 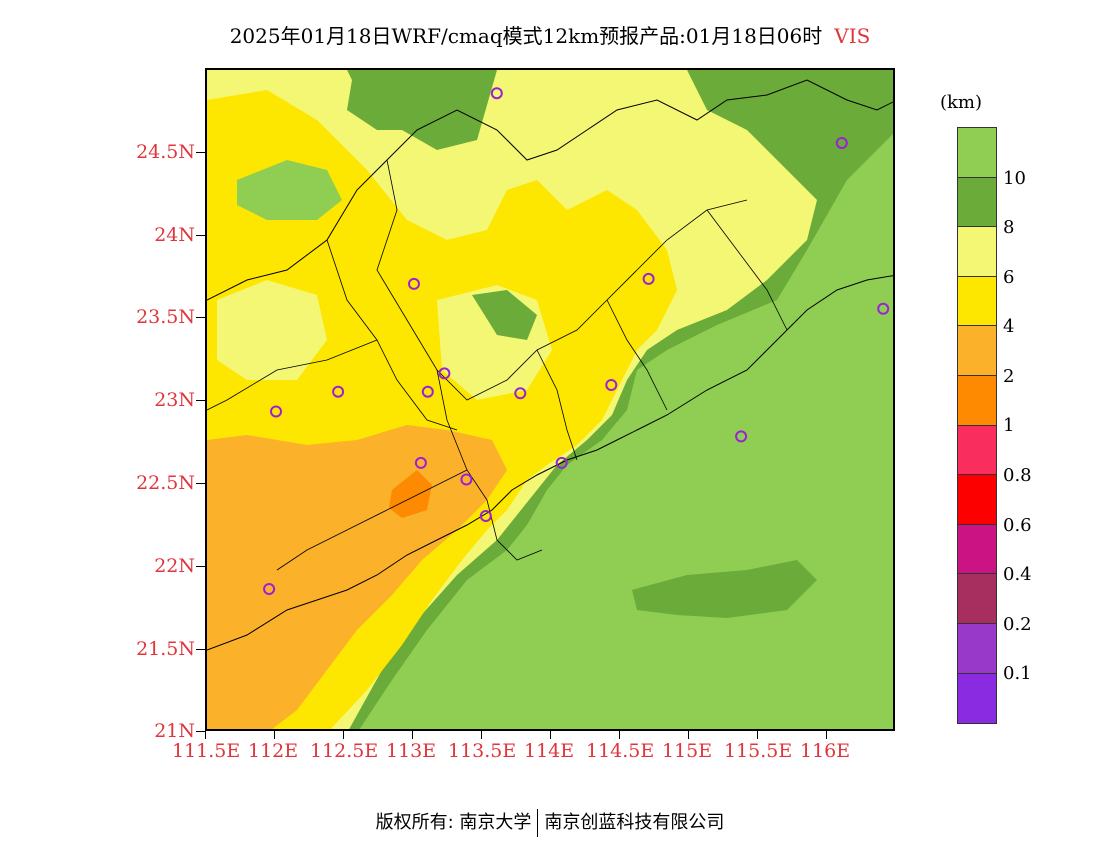 What do you see at coordinates (174, 235) in the screenshot?
I see `y-label: 24N` at bounding box center [174, 235].